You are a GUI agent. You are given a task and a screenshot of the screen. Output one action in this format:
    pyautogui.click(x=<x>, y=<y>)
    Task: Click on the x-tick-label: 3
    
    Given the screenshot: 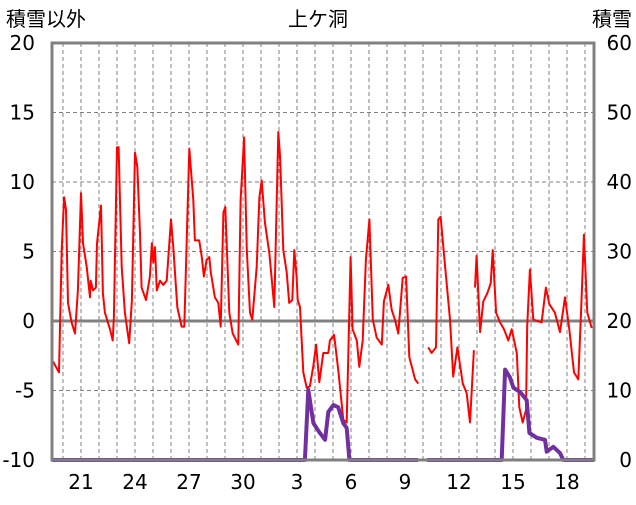 What is the action you would take?
    pyautogui.click(x=297, y=482)
    